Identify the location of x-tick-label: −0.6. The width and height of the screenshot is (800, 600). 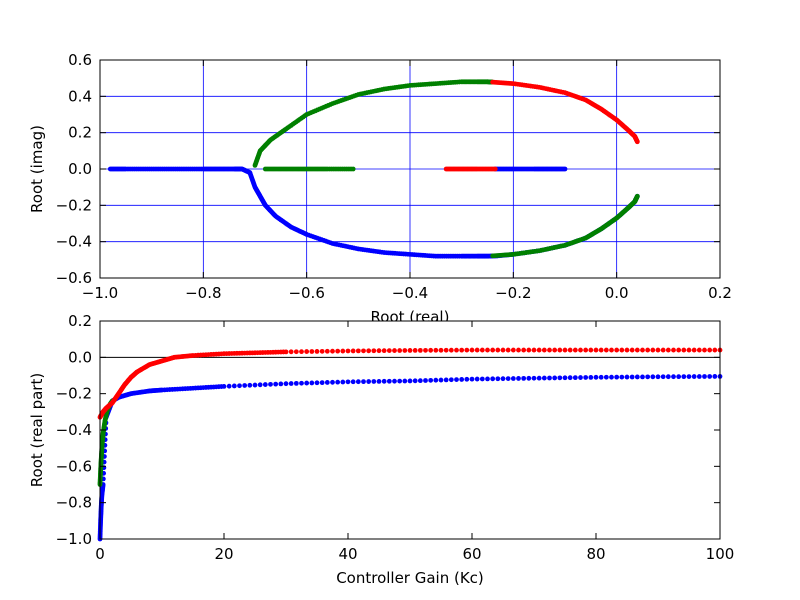
(306, 293).